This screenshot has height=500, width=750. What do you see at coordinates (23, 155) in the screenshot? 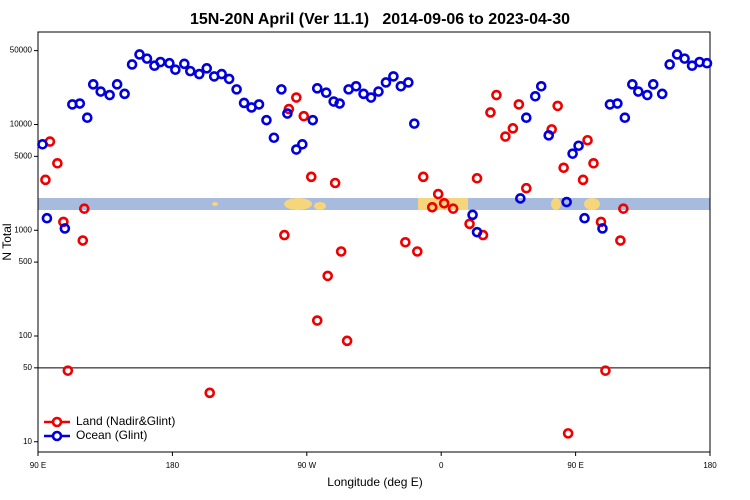
I see `y-tick-label: 5000` at bounding box center [23, 155].